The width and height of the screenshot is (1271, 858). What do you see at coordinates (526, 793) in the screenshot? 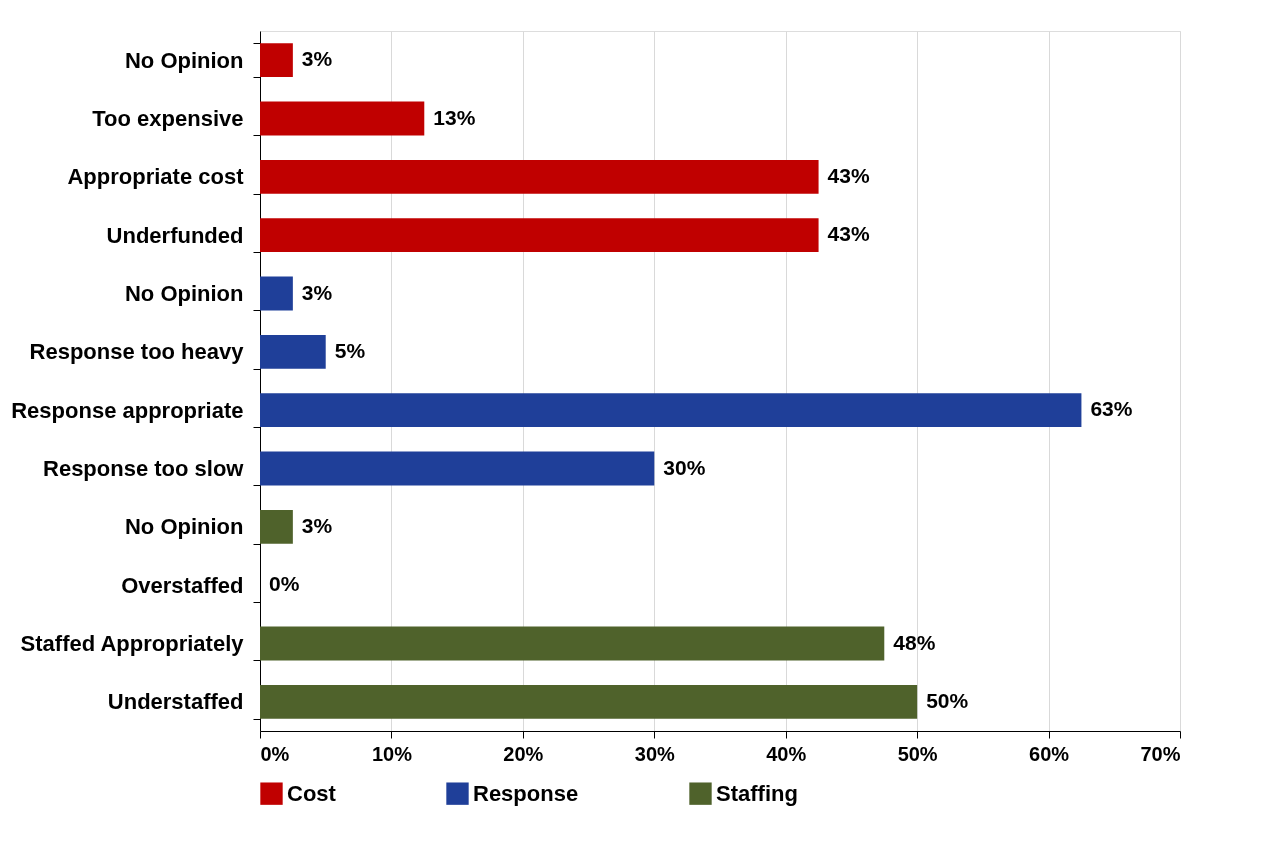
I see `legend-label: Response` at bounding box center [526, 793].